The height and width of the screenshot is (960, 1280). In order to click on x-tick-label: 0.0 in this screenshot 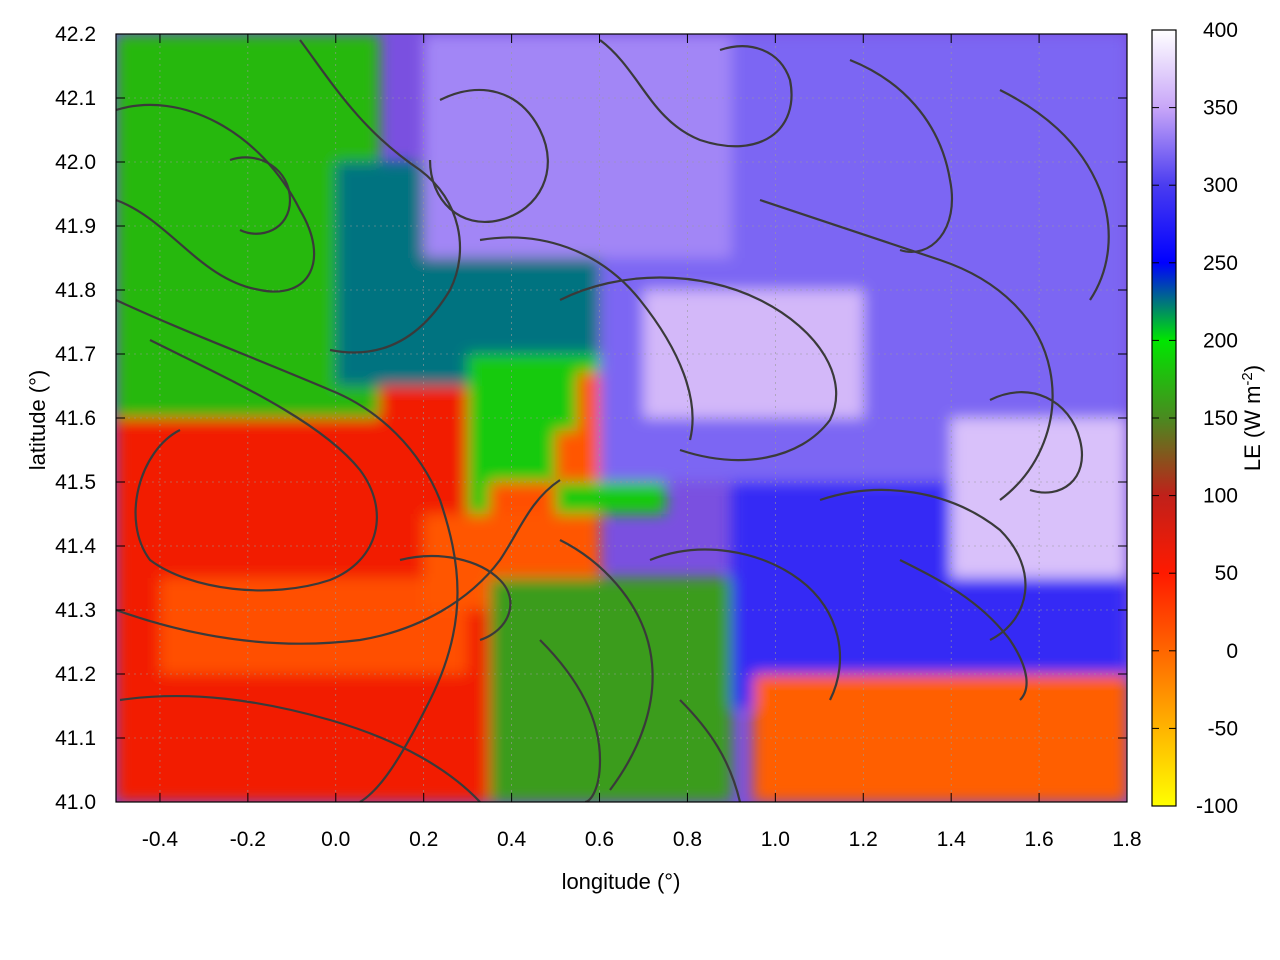, I will do `click(335, 839)`.